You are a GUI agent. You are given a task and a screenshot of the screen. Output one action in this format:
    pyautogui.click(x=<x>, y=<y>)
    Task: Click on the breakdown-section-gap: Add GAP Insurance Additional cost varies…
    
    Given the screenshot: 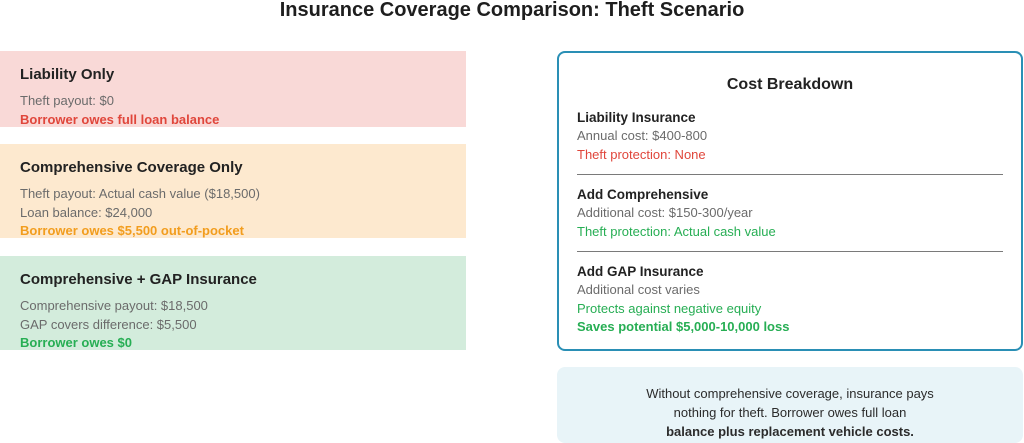 What is the action you would take?
    pyautogui.click(x=790, y=305)
    